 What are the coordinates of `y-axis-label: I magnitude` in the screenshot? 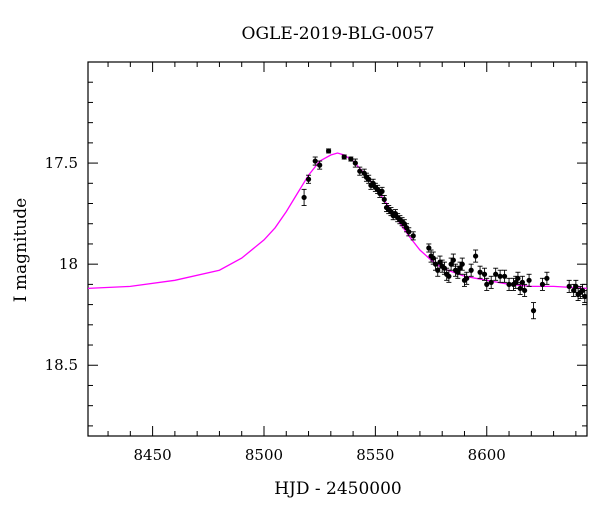 It's located at (21, 250).